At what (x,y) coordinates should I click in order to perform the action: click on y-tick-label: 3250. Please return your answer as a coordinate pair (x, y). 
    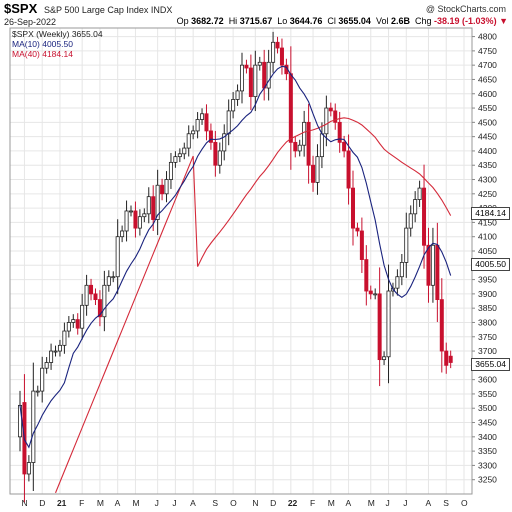
    Looking at the image, I should click on (487, 480).